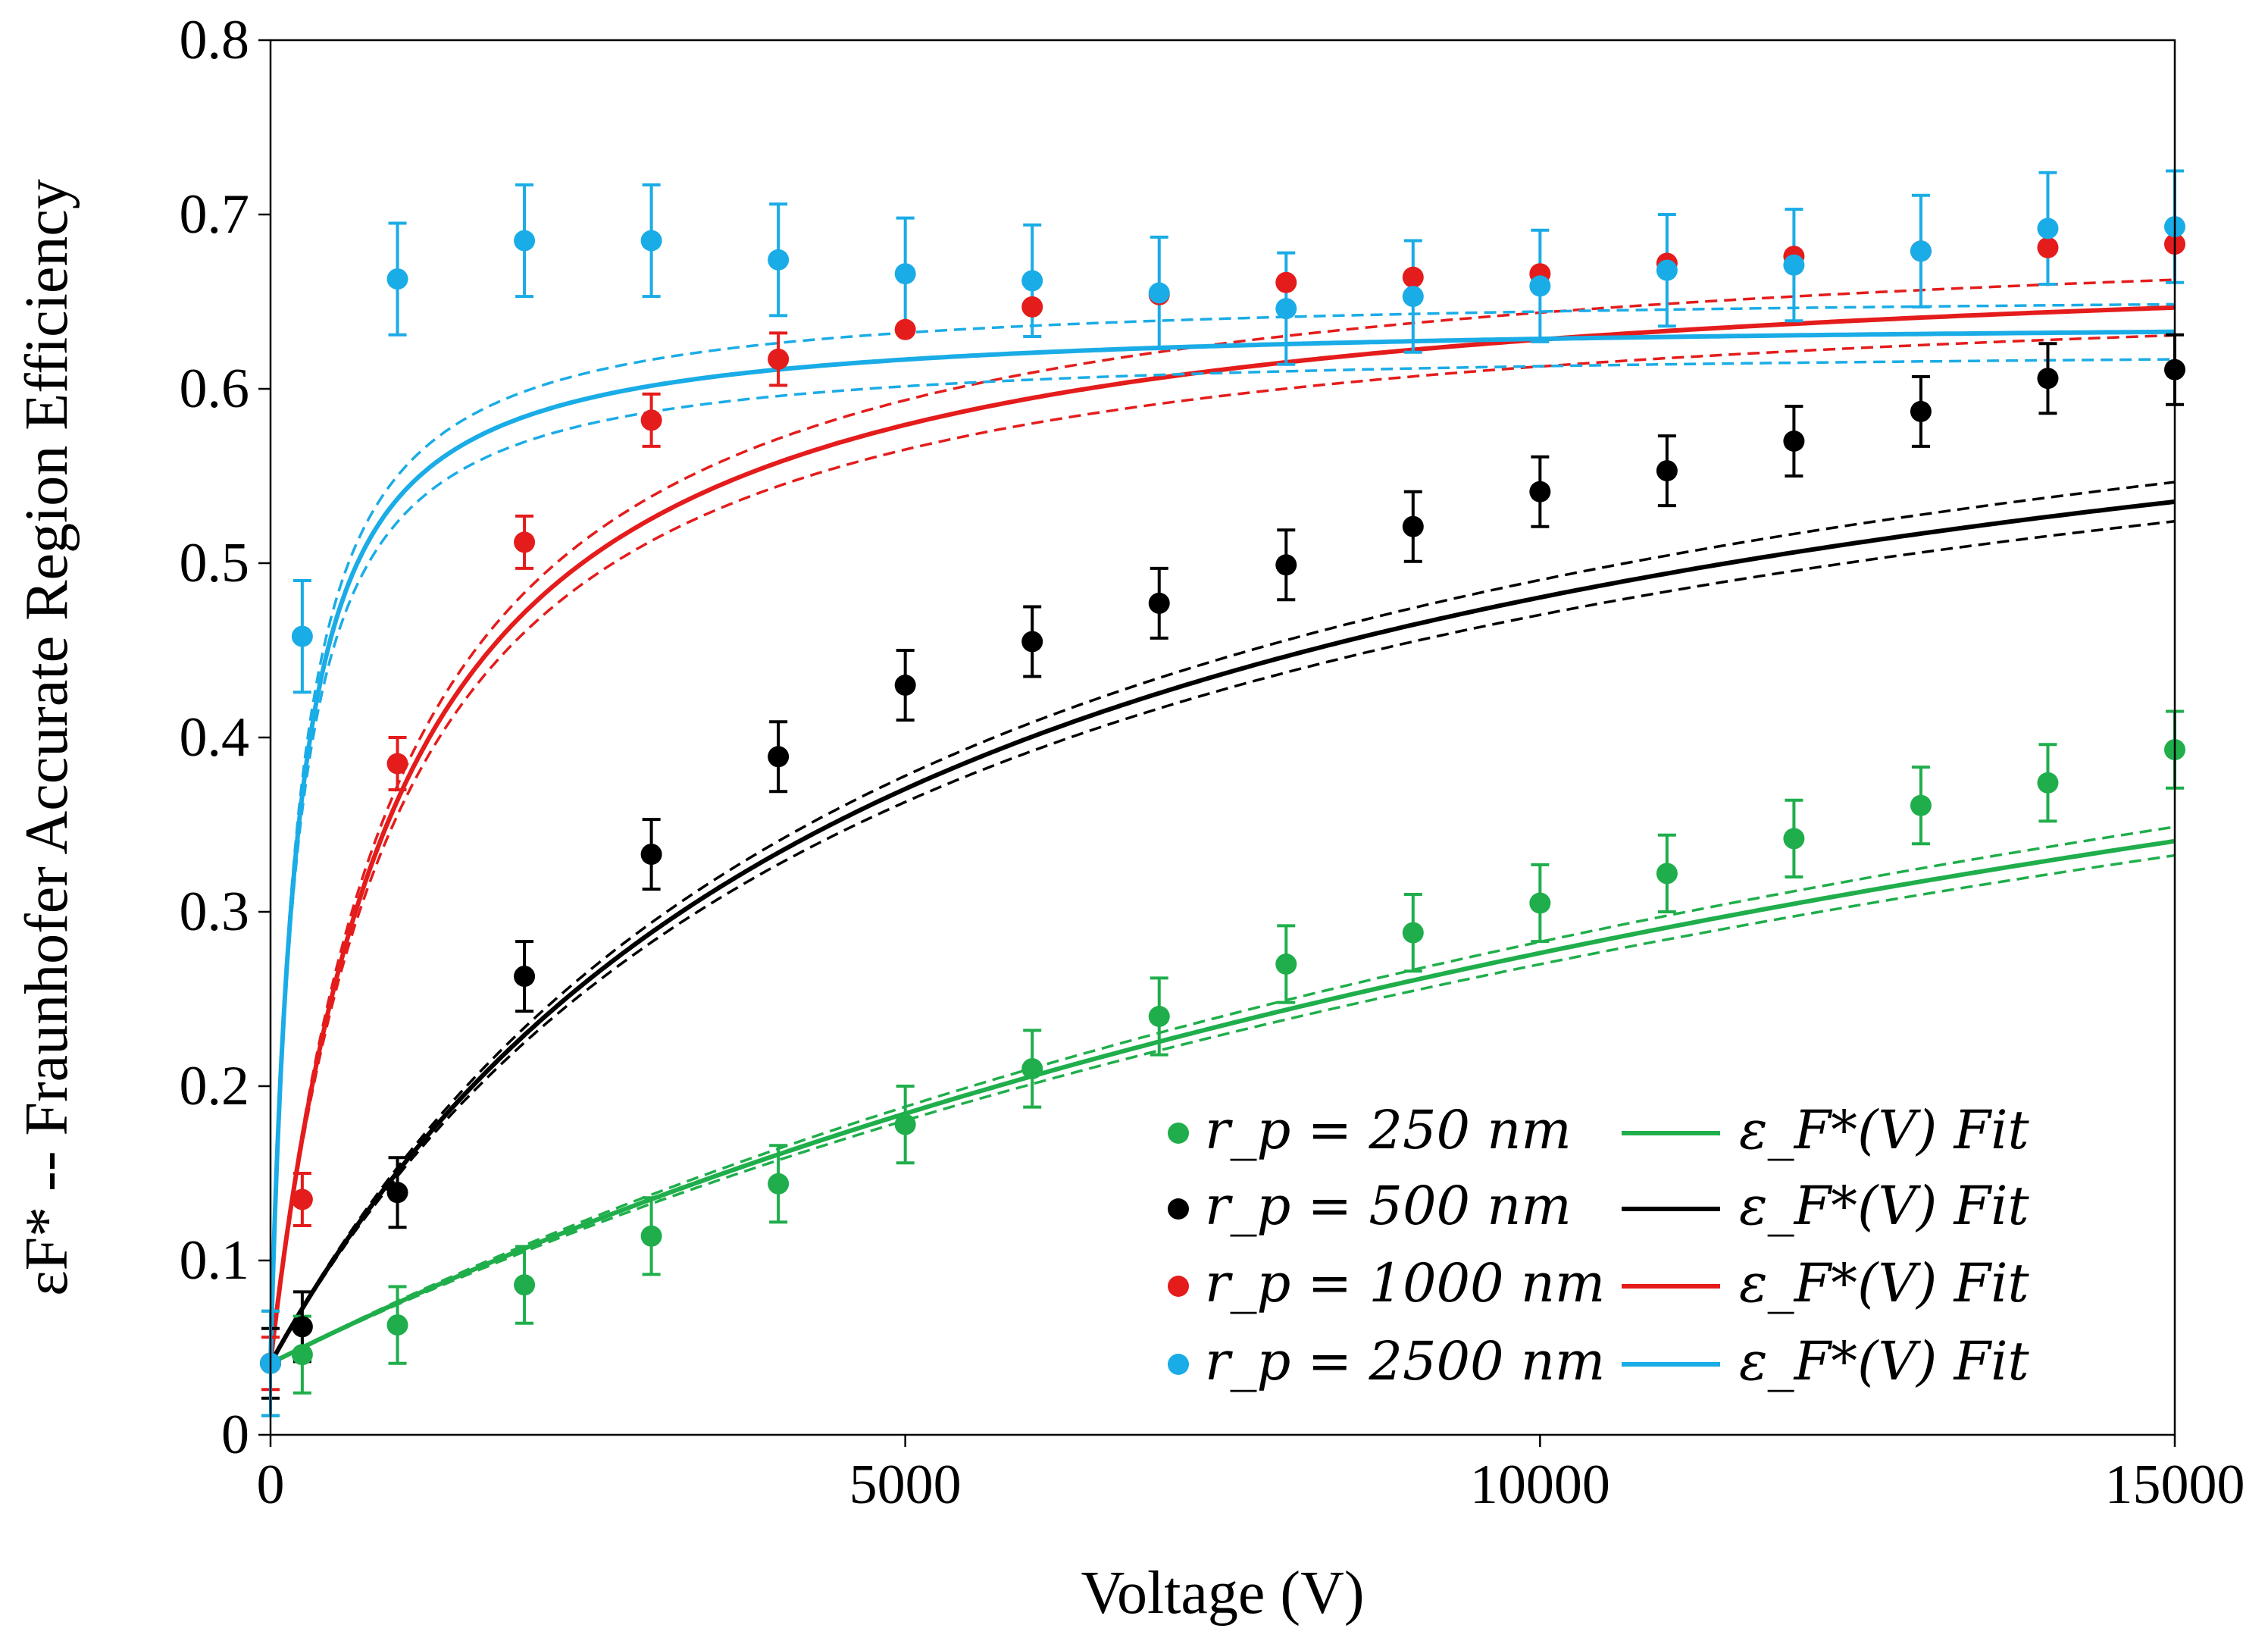  I want to click on legend-fit-label-0: ε_F*(V) Fit, so click(1885, 1130).